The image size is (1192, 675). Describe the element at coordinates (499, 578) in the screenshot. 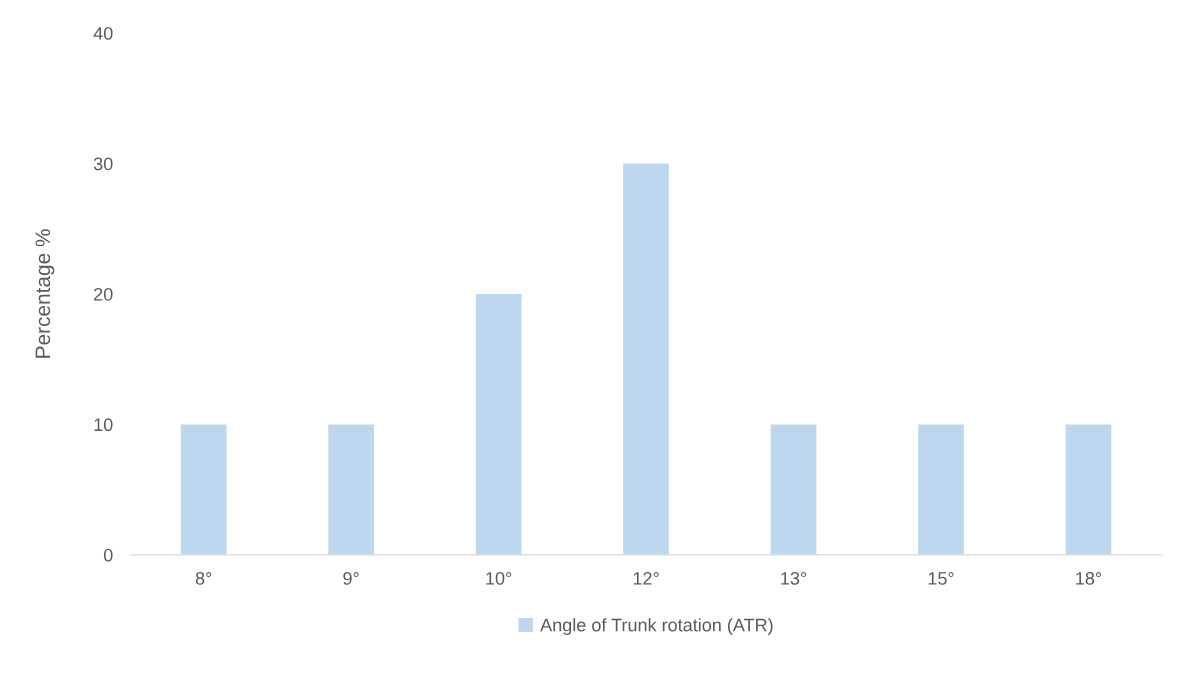

I see `x-tick-label: 10°` at that location.